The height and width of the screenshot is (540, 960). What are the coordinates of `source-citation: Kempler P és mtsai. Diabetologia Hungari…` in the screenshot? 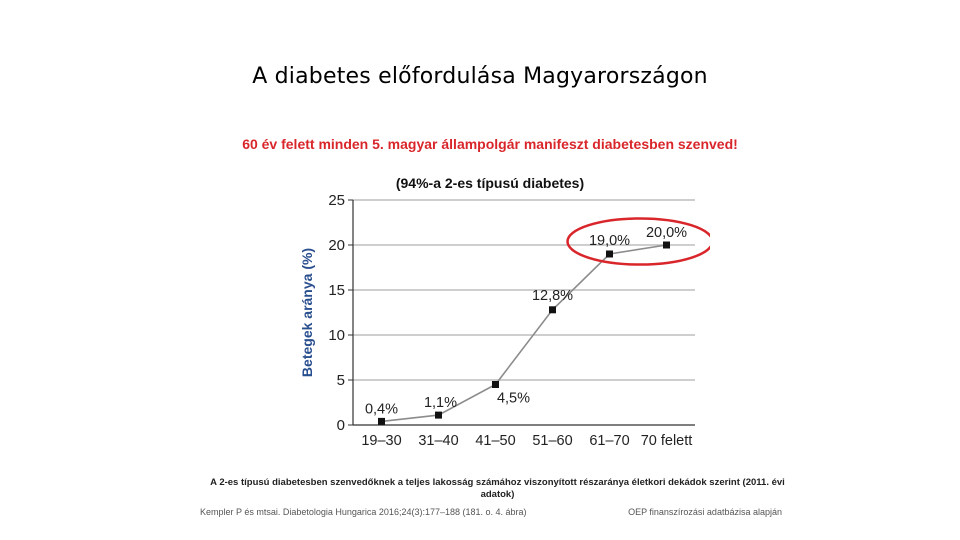 It's located at (363, 512).